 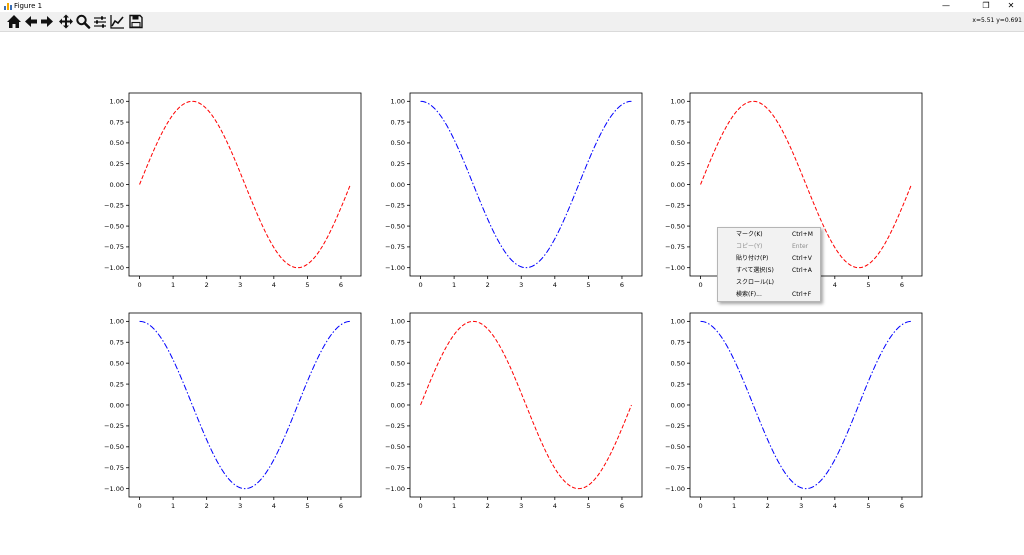 What do you see at coordinates (117, 21) in the screenshot?
I see `edit-axes-button` at bounding box center [117, 21].